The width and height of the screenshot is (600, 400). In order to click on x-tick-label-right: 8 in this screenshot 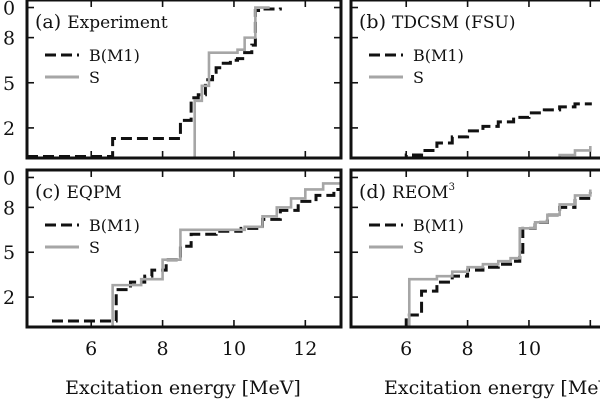, I will do `click(468, 349)`.